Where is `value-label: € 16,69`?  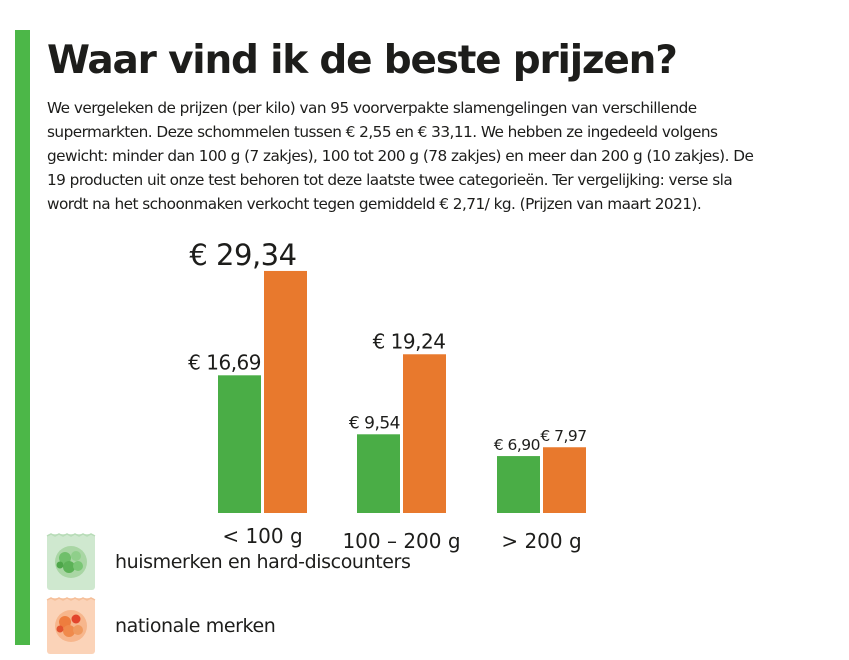
value-label: € 16,69 is located at coordinates (224, 362).